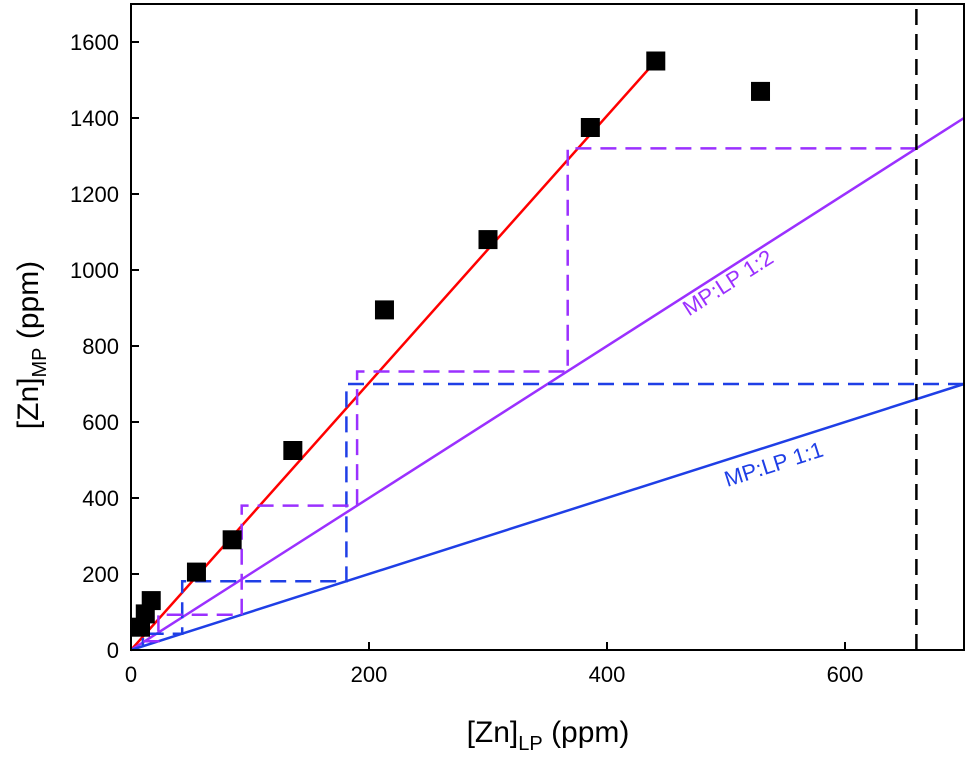  Describe the element at coordinates (493, 732) in the screenshot. I see `x-axis-title-main: [Zn]` at that location.